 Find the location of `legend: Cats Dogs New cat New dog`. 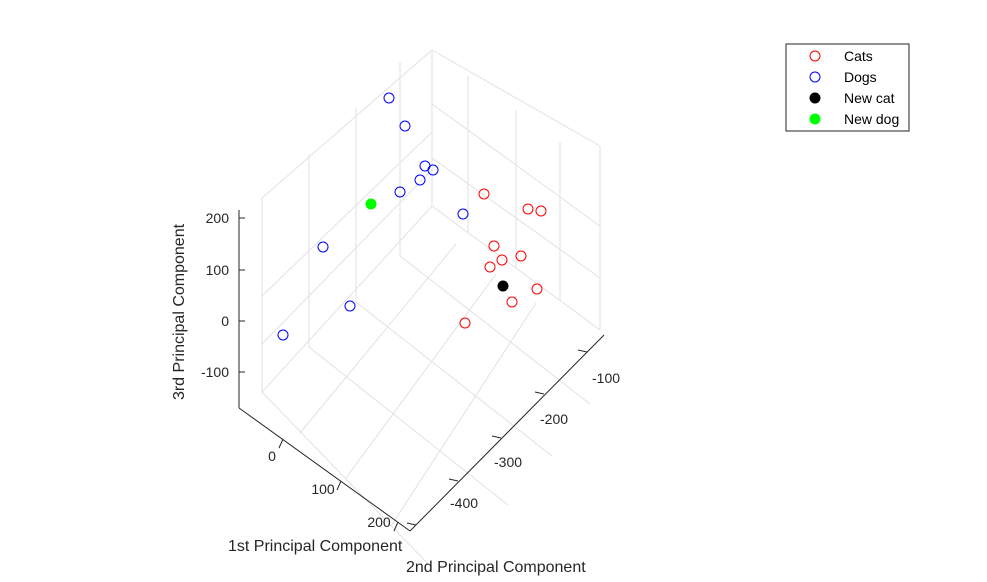

legend: Cats Dogs New cat New dog is located at coordinates (847, 87).